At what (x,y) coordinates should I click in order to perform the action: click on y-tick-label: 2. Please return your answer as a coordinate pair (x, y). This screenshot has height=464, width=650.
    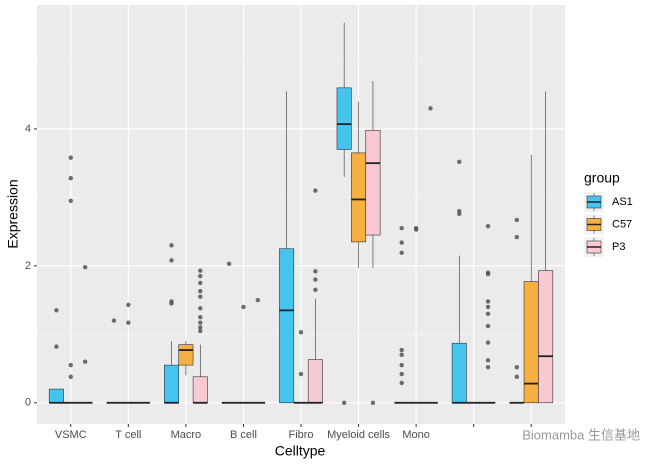
    Looking at the image, I should click on (28, 266).